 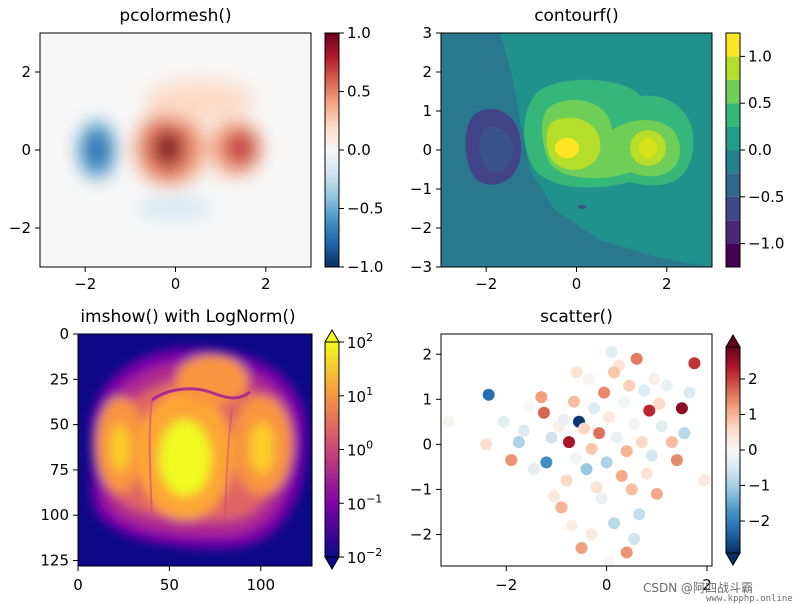 I want to click on contourf-colorbar: 1.0 0.5 0.0 −0.5 −1.0, so click(x=754, y=150).